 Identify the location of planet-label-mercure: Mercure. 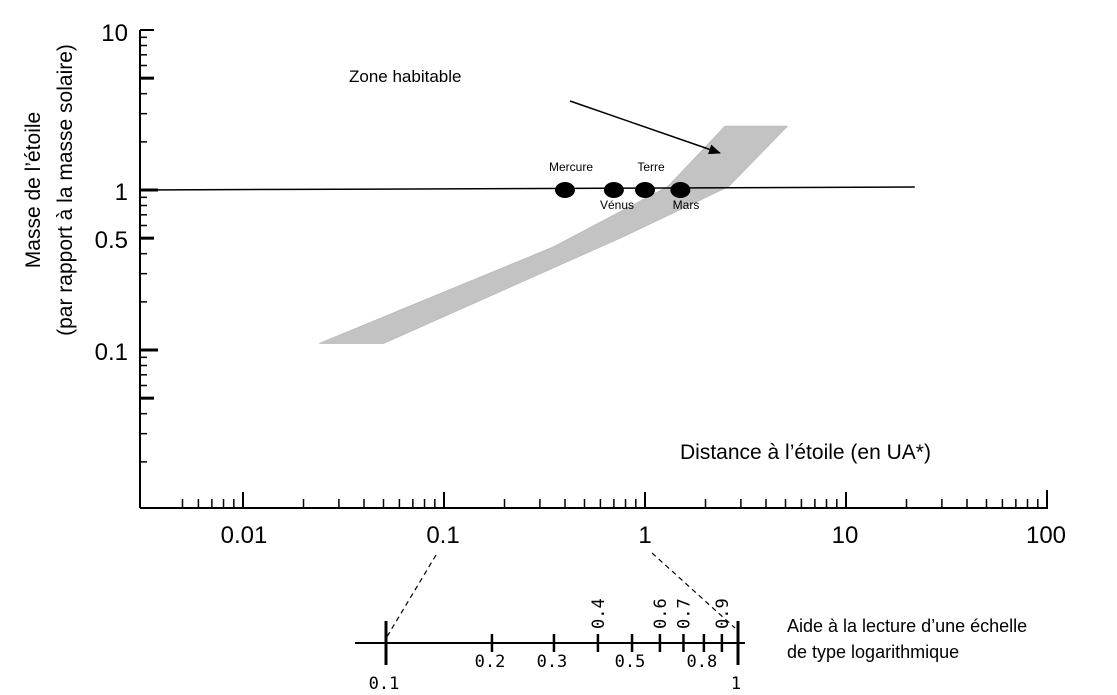
(571, 167).